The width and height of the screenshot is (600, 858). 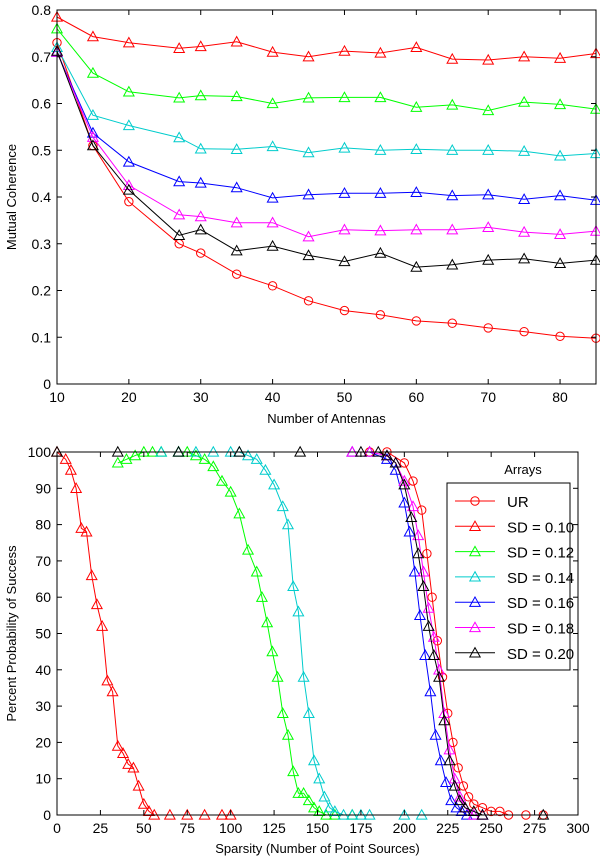 What do you see at coordinates (42, 10) in the screenshot?
I see `y-tick-label: 0.8` at bounding box center [42, 10].